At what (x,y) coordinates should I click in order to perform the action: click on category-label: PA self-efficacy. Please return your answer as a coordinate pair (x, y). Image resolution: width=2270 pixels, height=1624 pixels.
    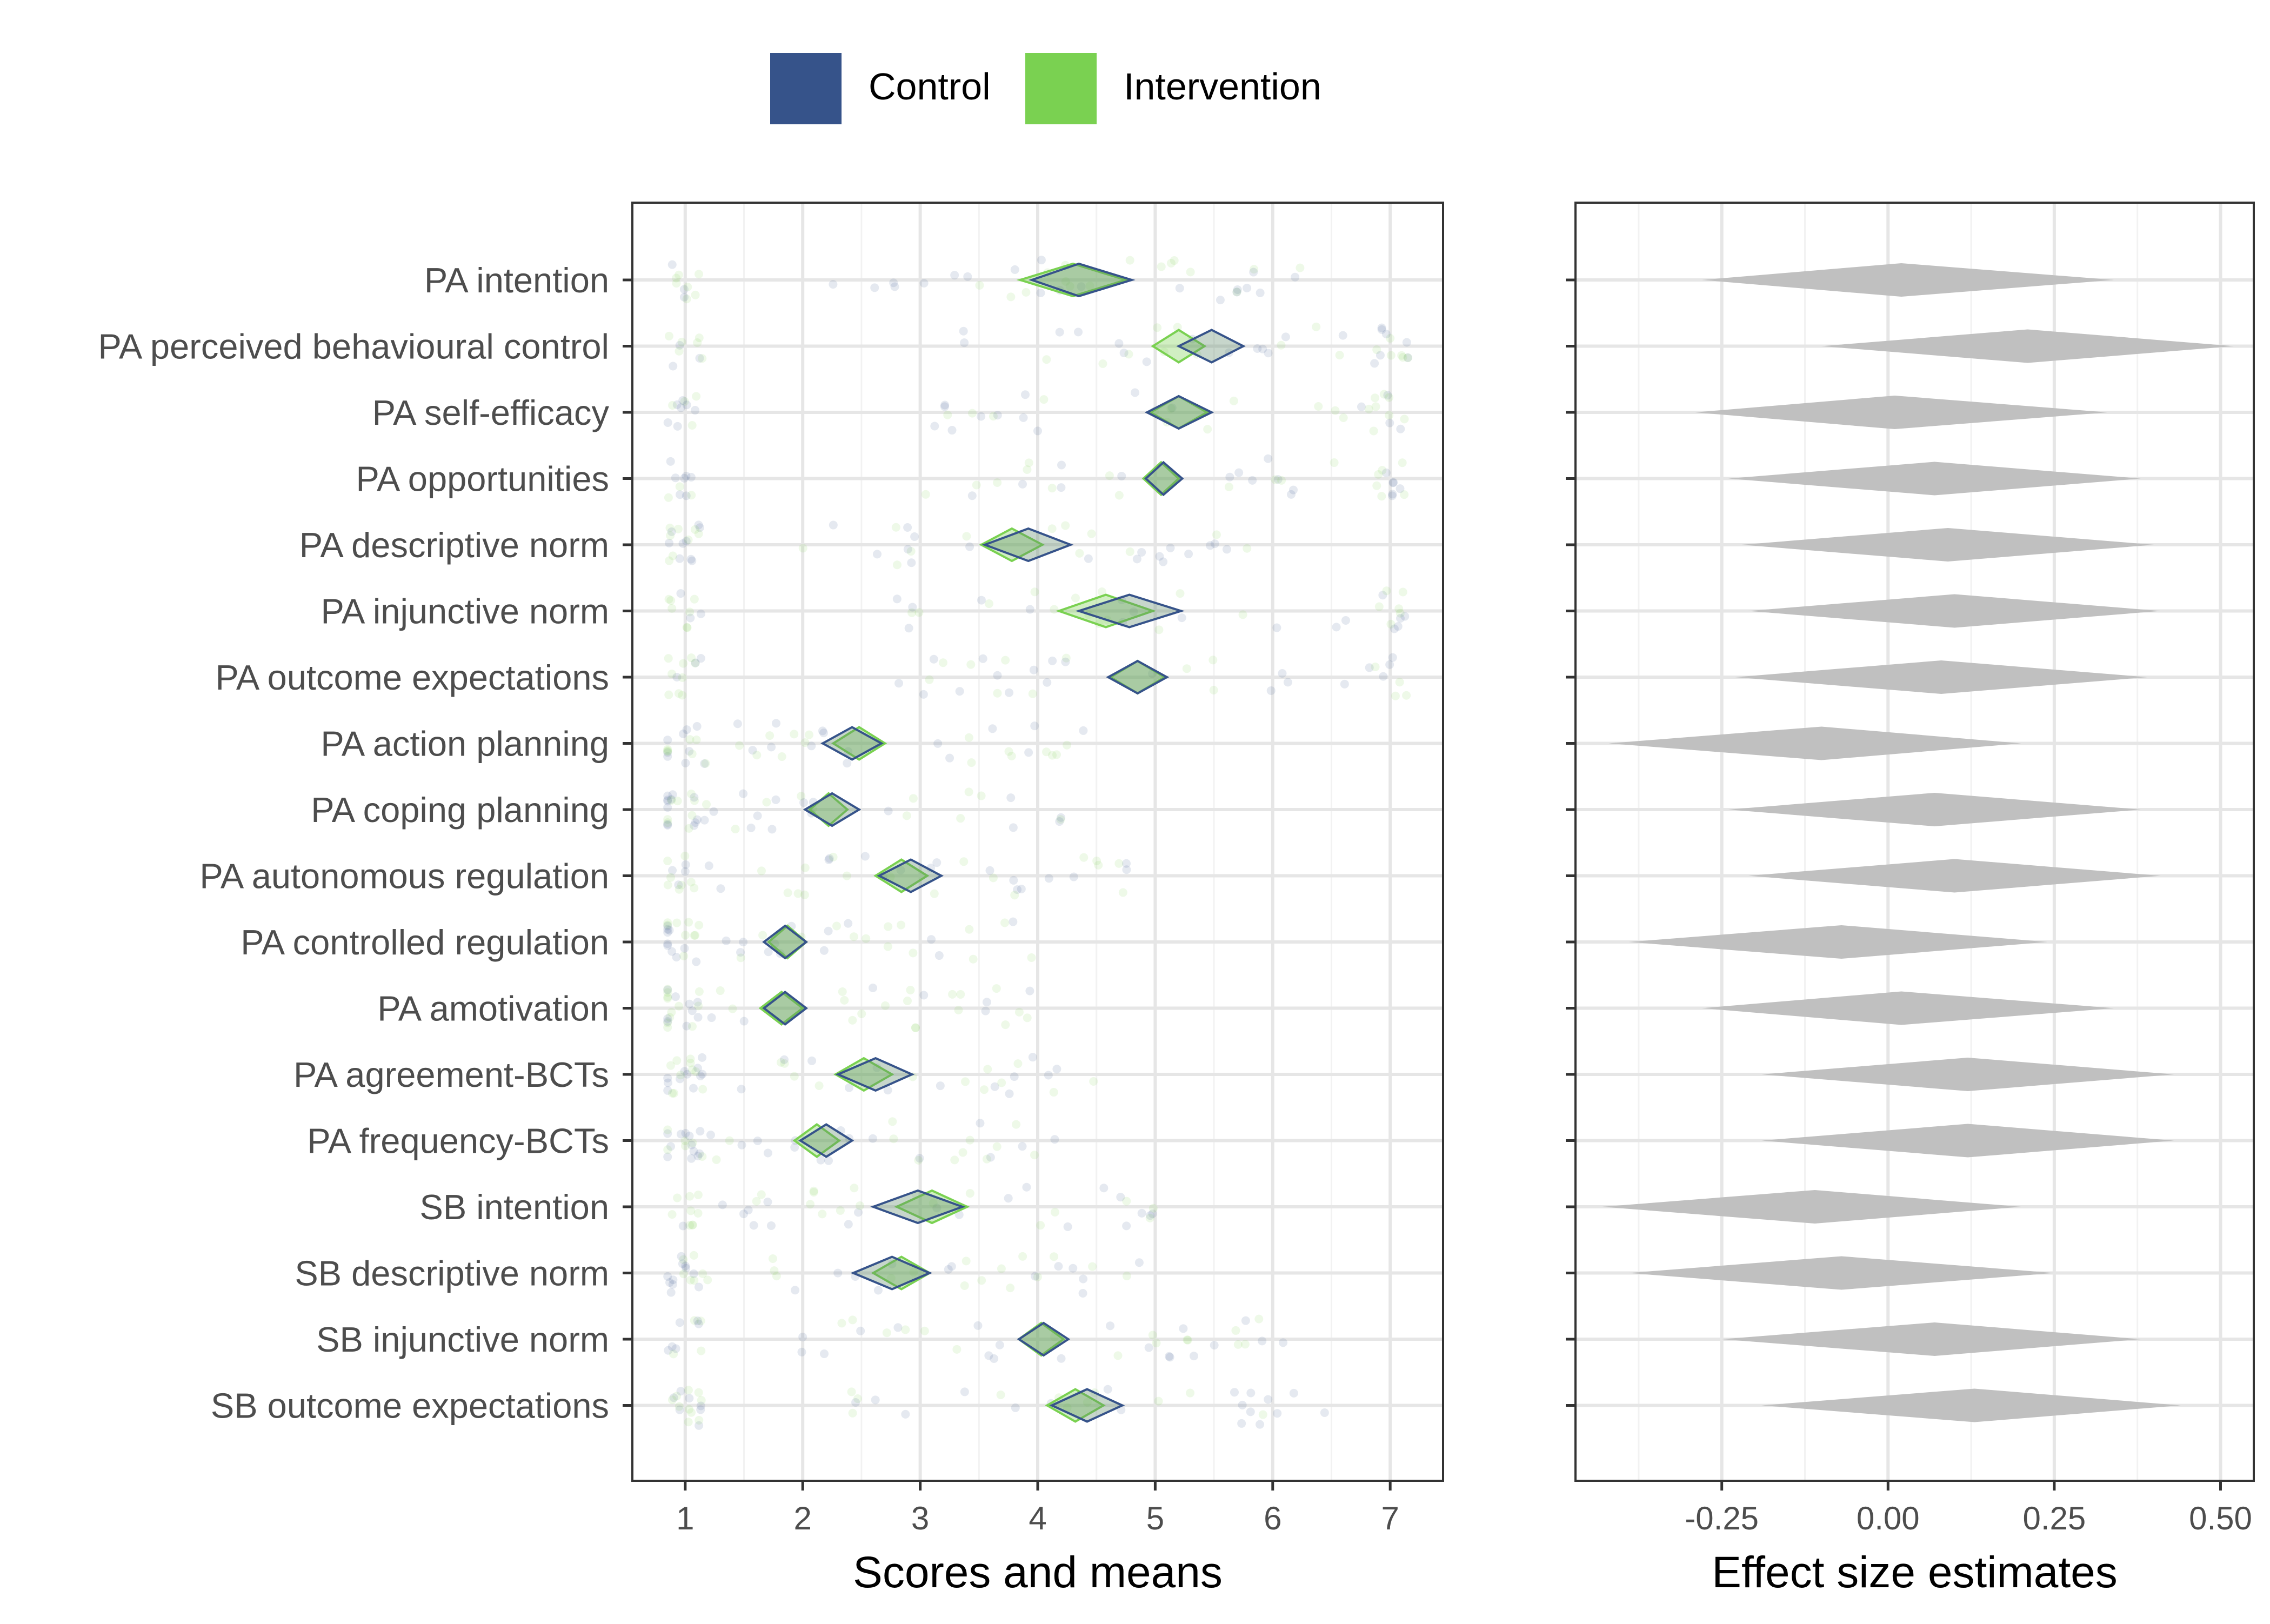
    Looking at the image, I should click on (491, 412).